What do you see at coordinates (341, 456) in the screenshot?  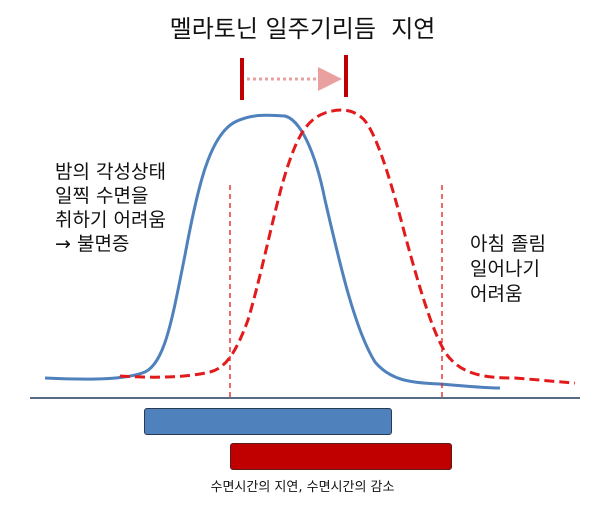 I see `delayed-sleep-period-bar` at bounding box center [341, 456].